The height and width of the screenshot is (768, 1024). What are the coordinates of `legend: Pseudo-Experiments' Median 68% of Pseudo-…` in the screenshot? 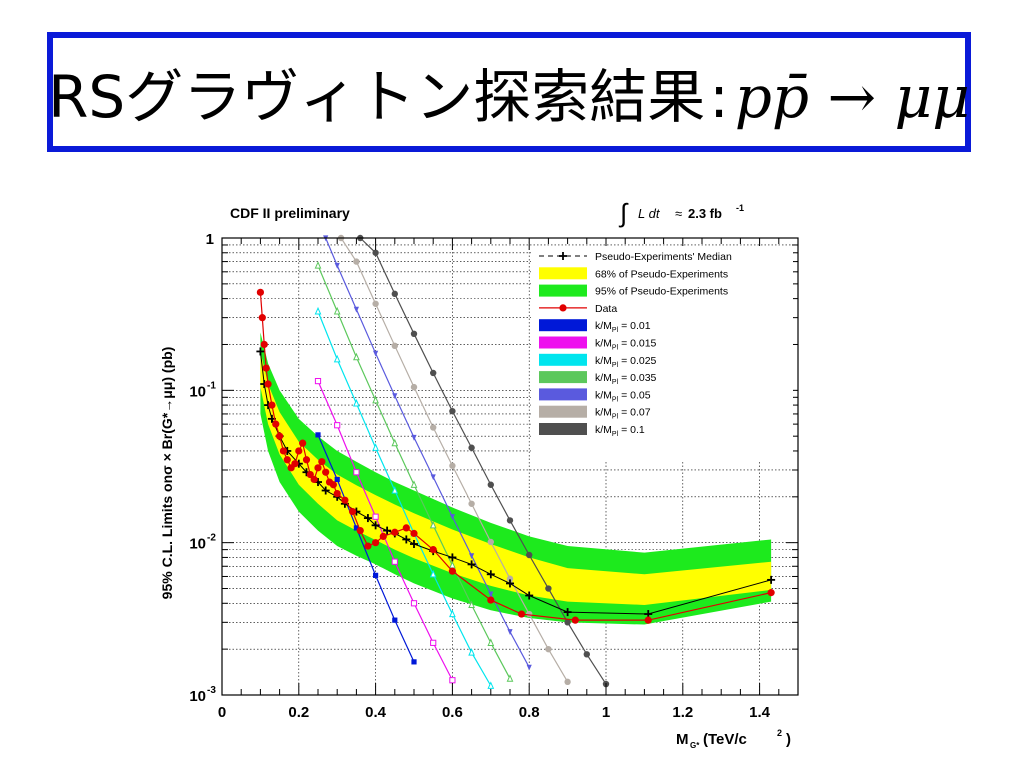 It's located at (662, 353).